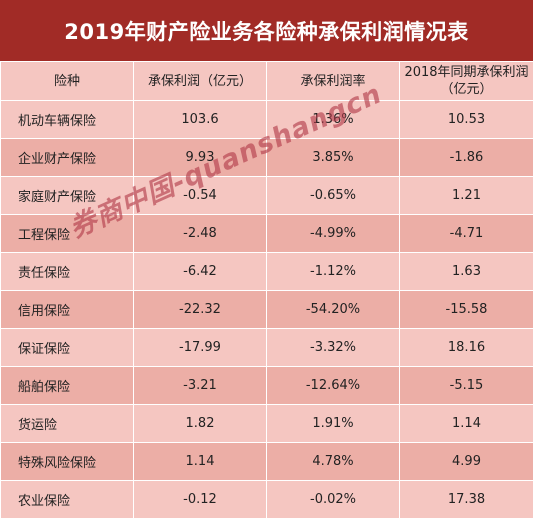 This screenshot has height=519, width=533. I want to click on table-row: 农业保险 -0.12 -0.02% 17.38, so click(267, 500).